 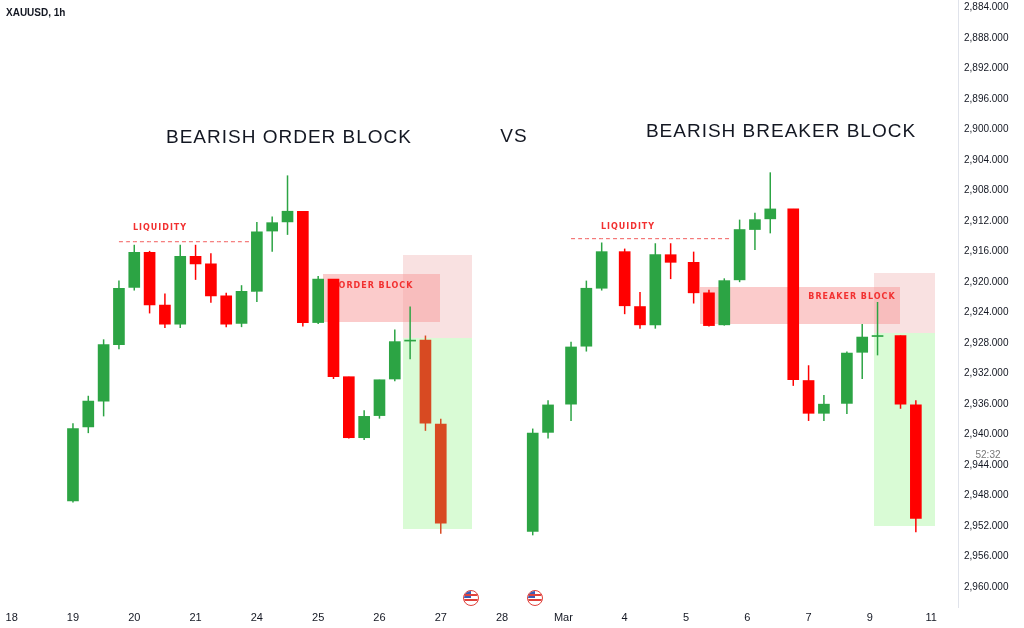 I want to click on x-tick-label: 6, so click(x=747, y=616).